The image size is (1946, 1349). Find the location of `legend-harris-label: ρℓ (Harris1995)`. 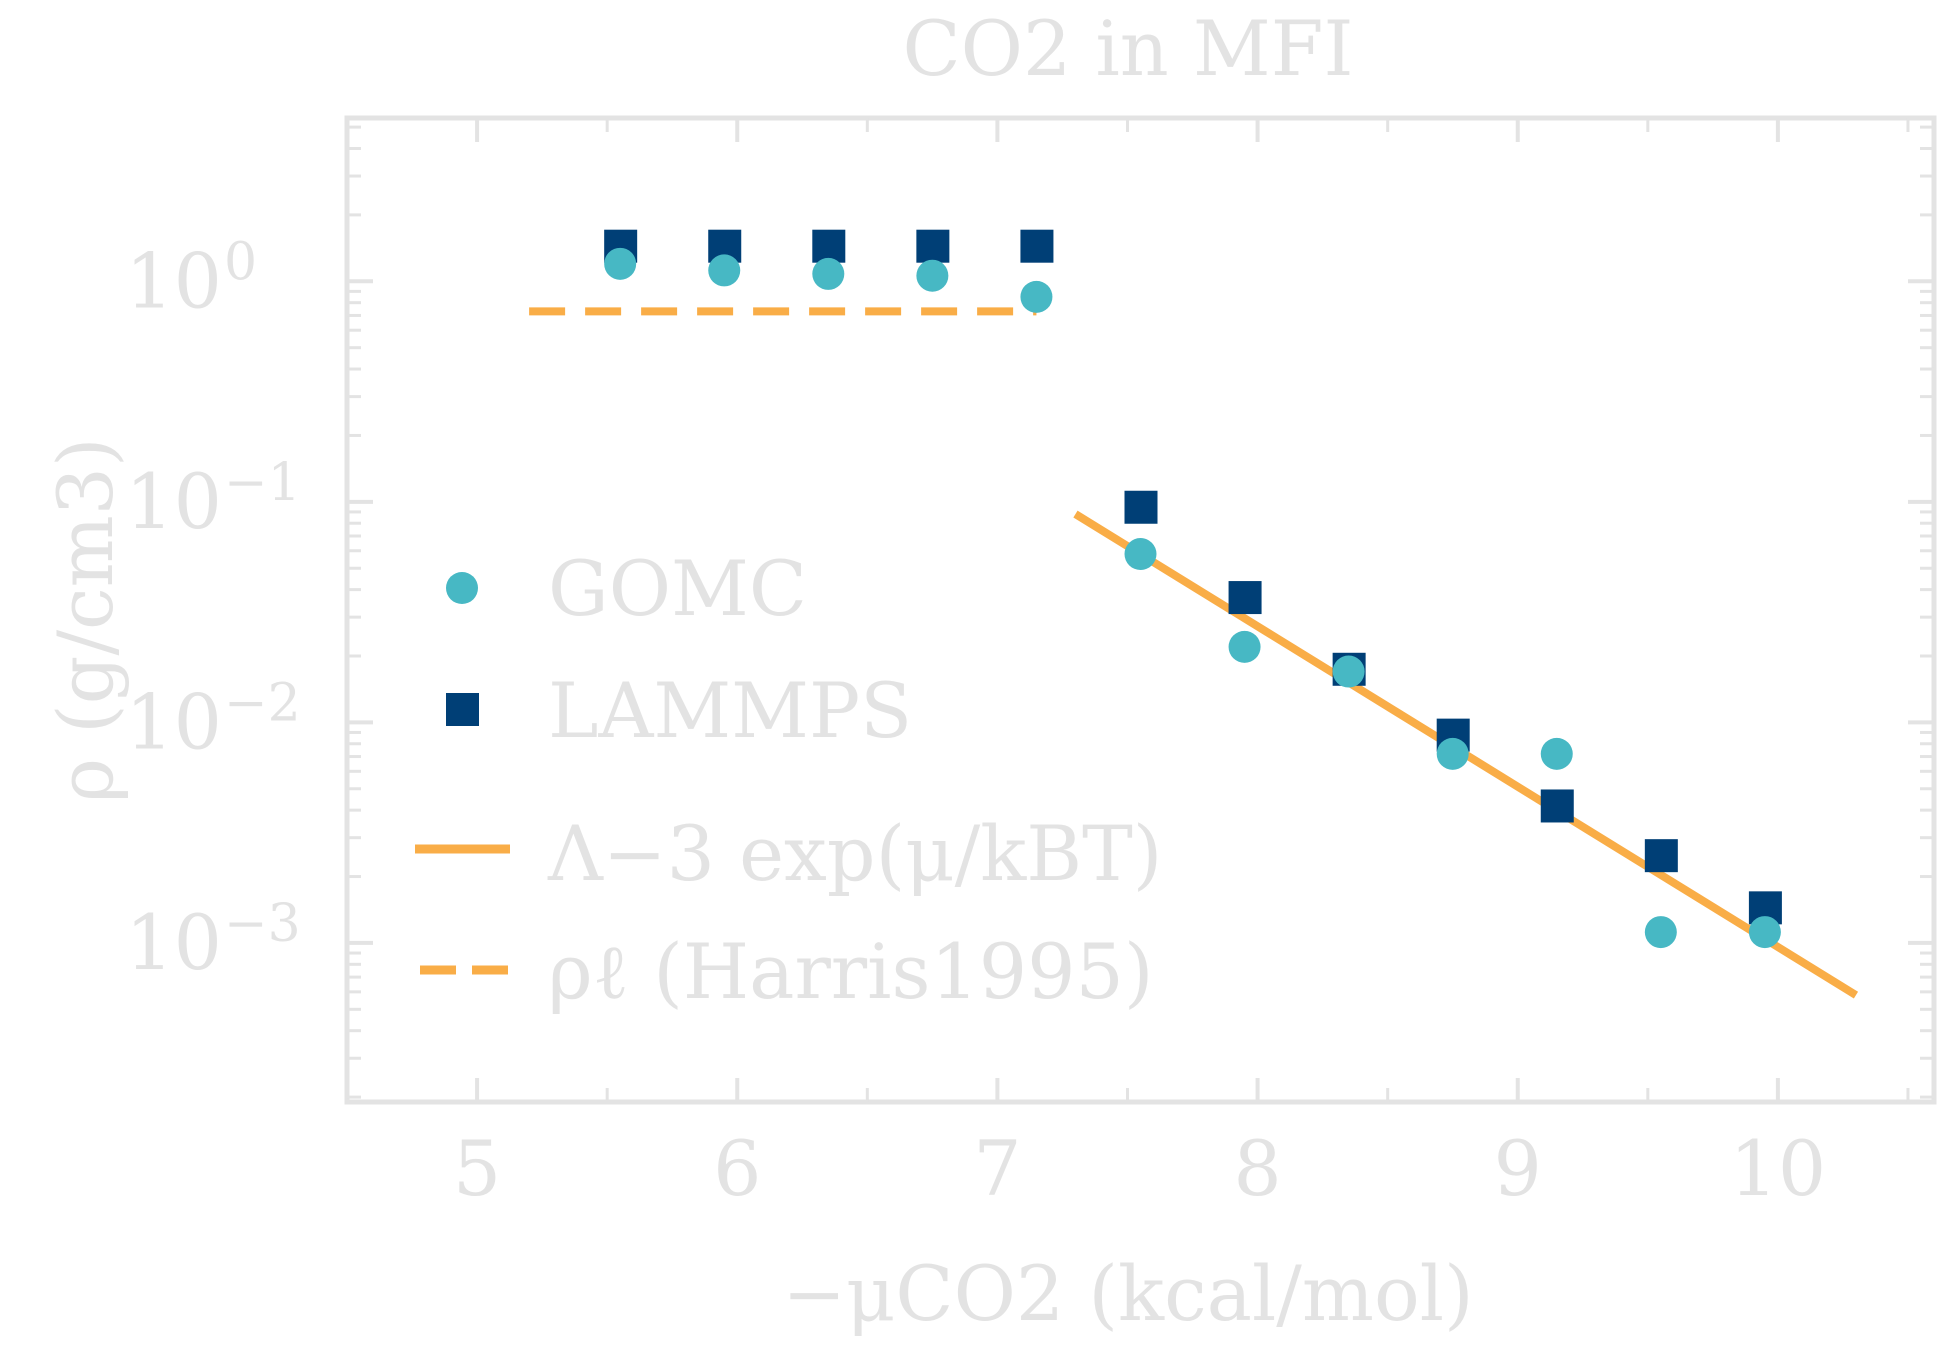

legend-harris-label: ρℓ (Harris1995) is located at coordinates (851, 971).